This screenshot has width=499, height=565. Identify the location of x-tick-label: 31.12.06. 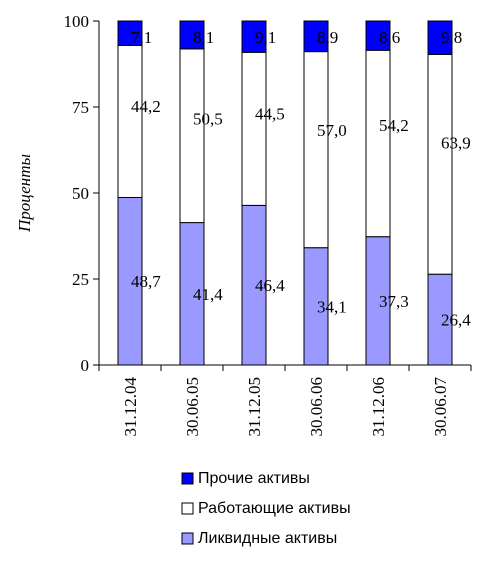
(378, 407).